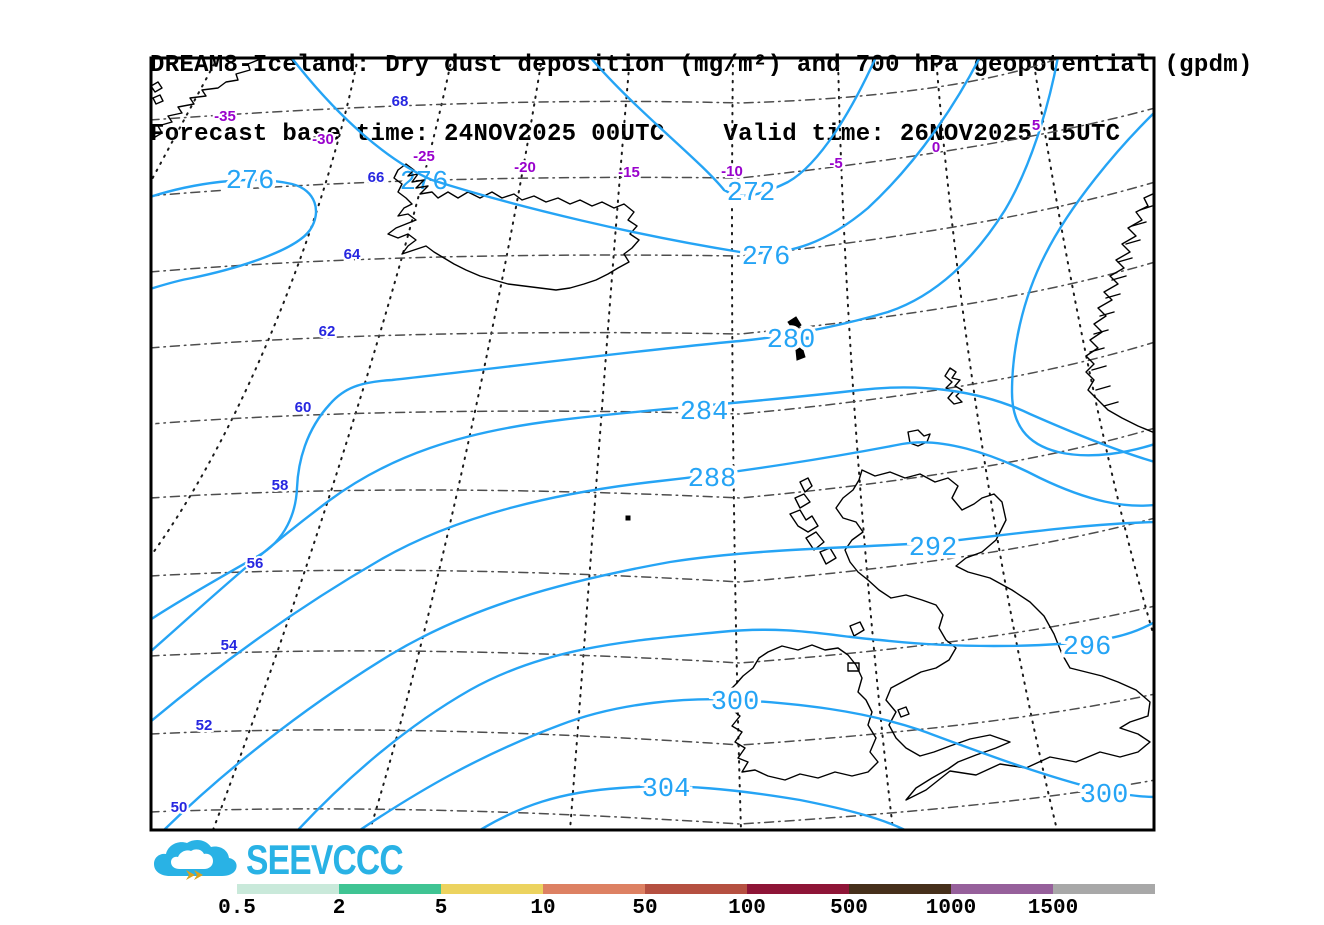 This screenshot has width=1324, height=925. Describe the element at coordinates (327, 331) in the screenshot. I see `latitude-label-62: 62` at that location.